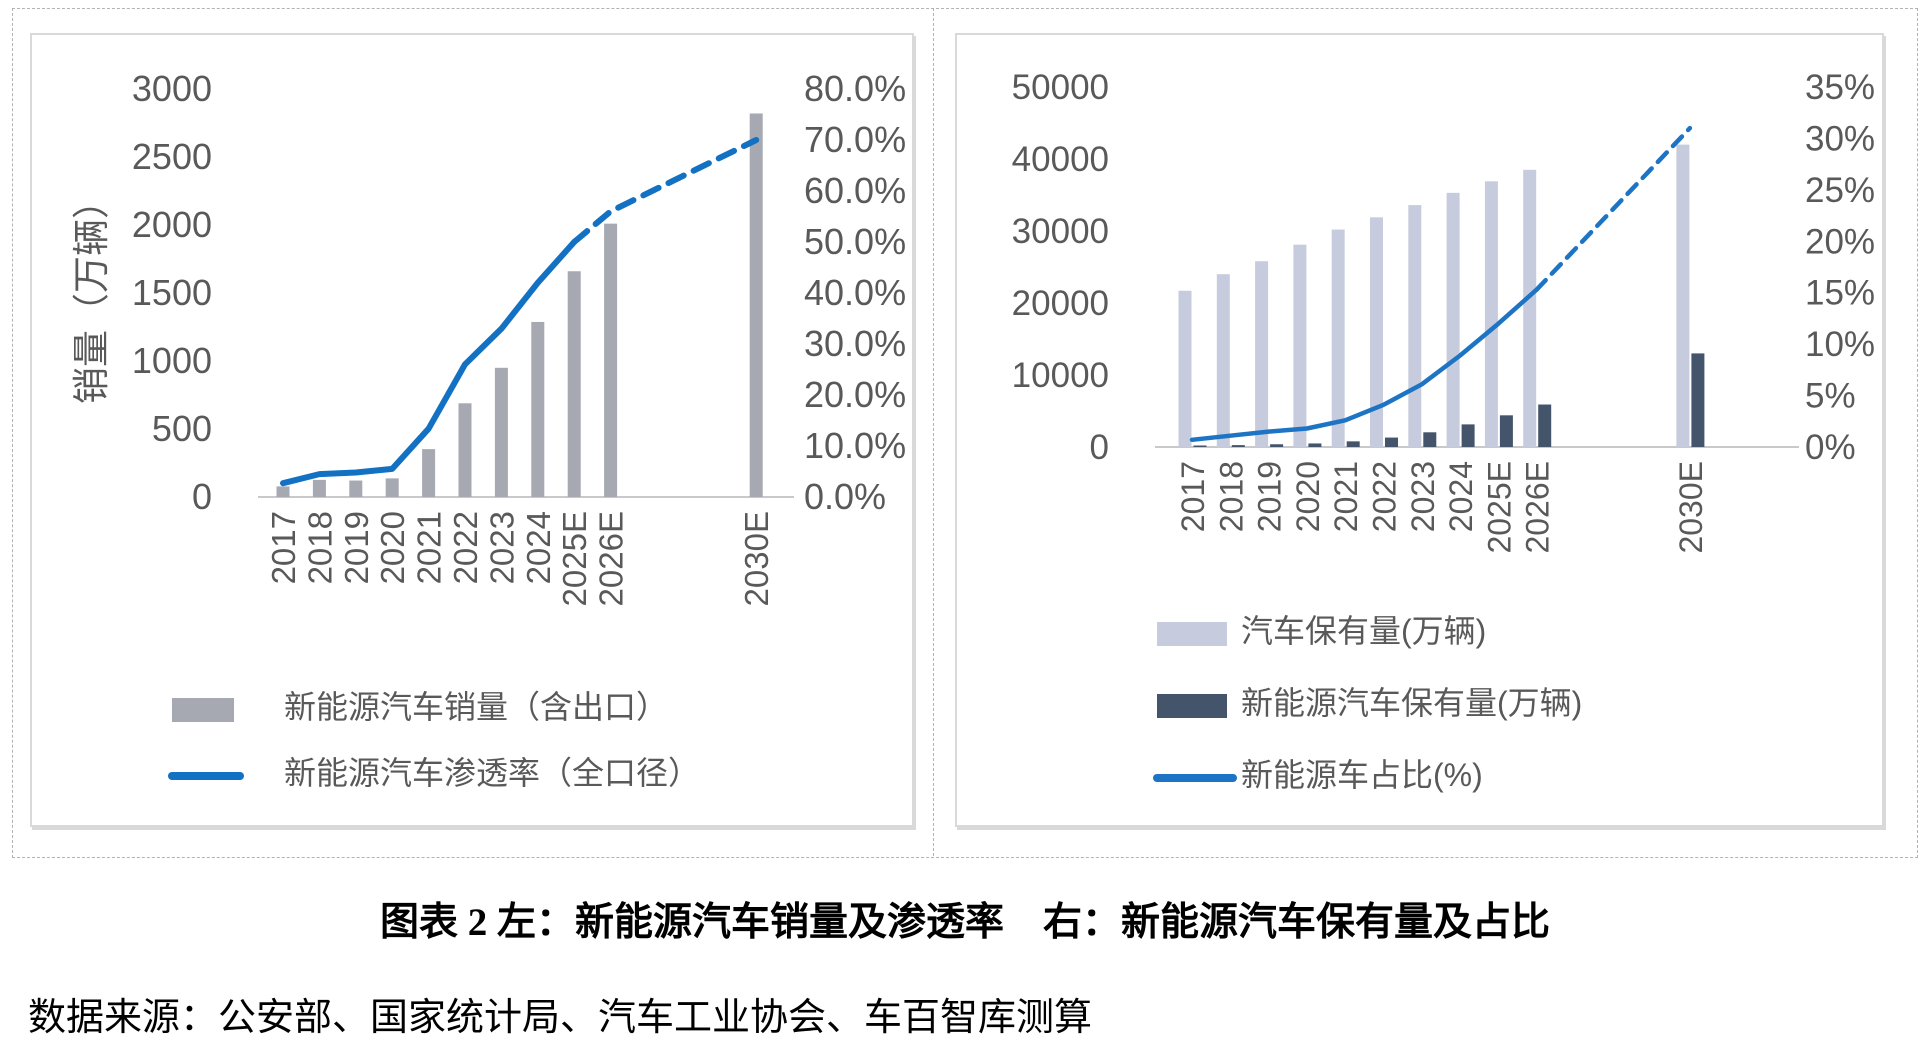 This screenshot has width=1930, height=1062. What do you see at coordinates (429, 547) in the screenshot?
I see `x-axis-label-2021: 2021` at bounding box center [429, 547].